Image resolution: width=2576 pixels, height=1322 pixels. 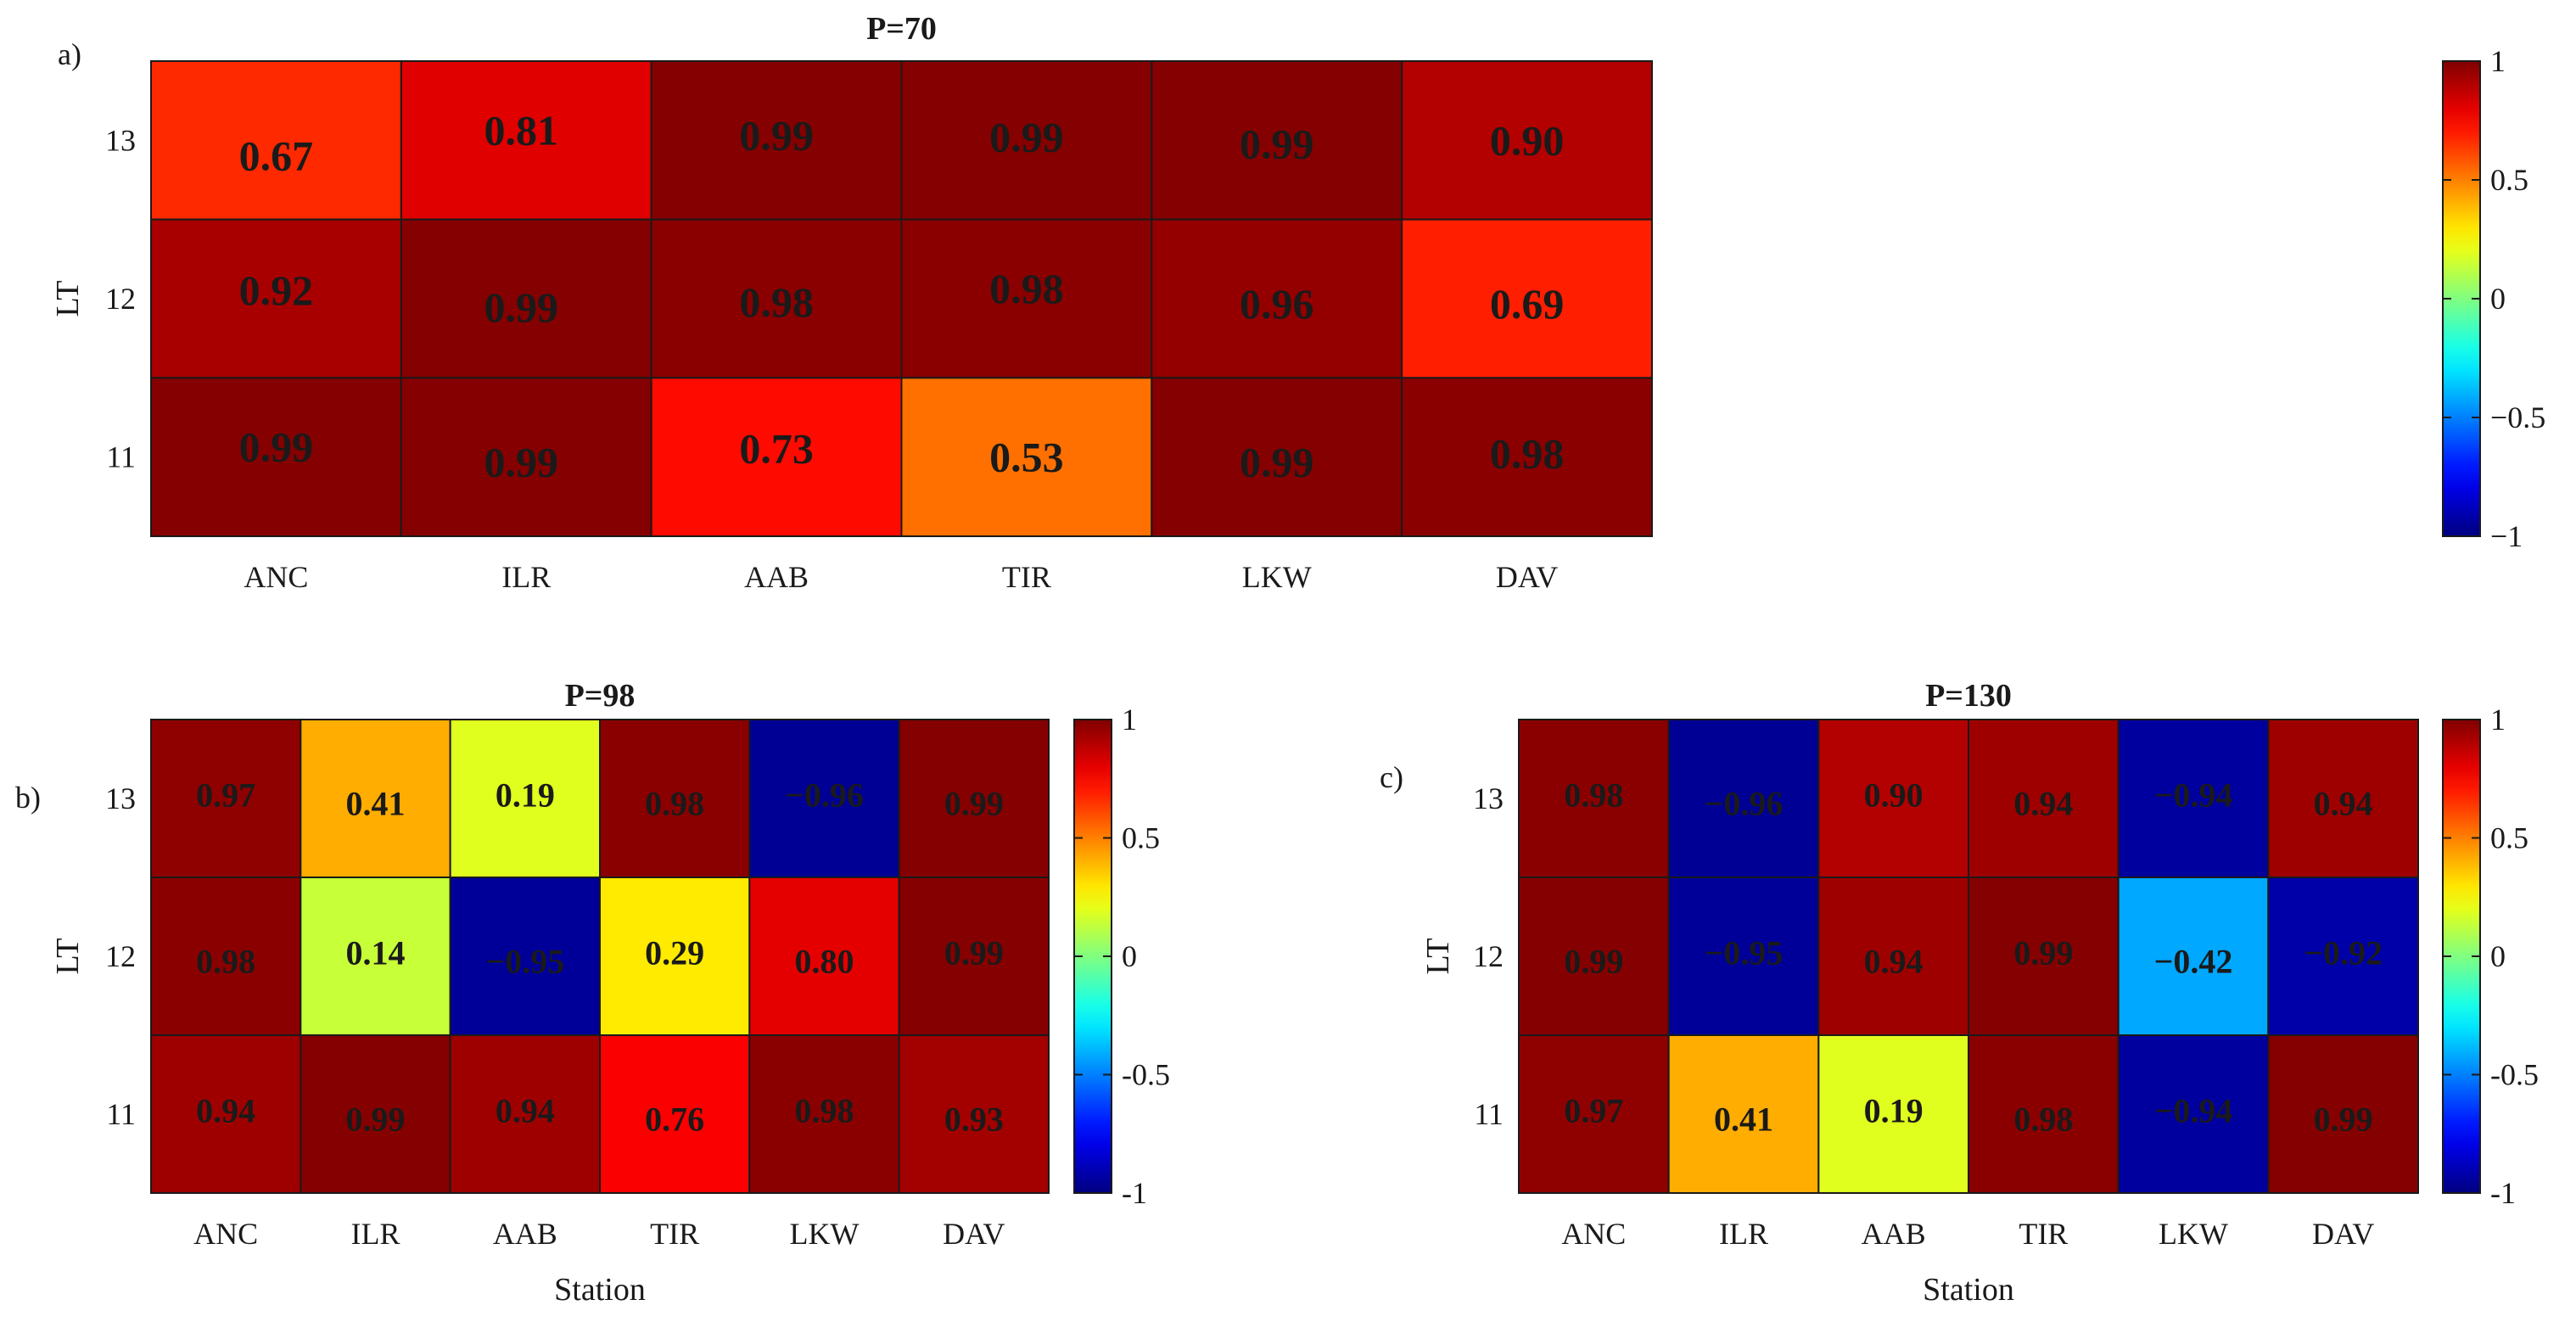 What do you see at coordinates (1969, 696) in the screenshot?
I see `chart-title: P=130` at bounding box center [1969, 696].